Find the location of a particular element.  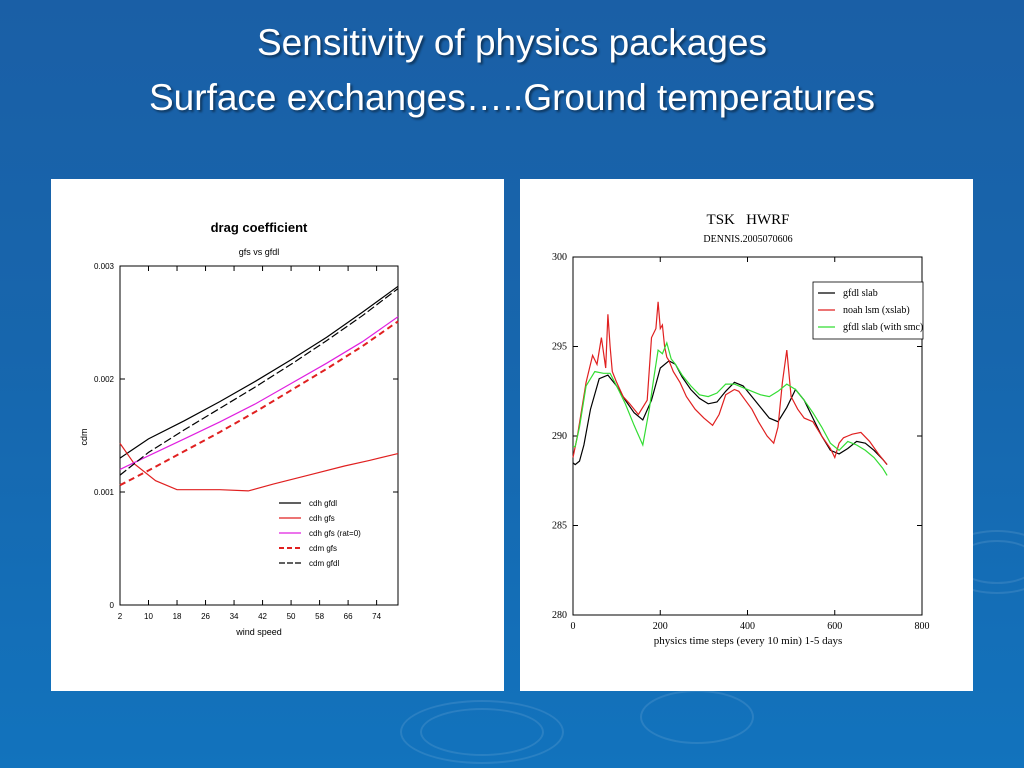

series-line-gfdl-slab-with-smc- is located at coordinates (730, 408).